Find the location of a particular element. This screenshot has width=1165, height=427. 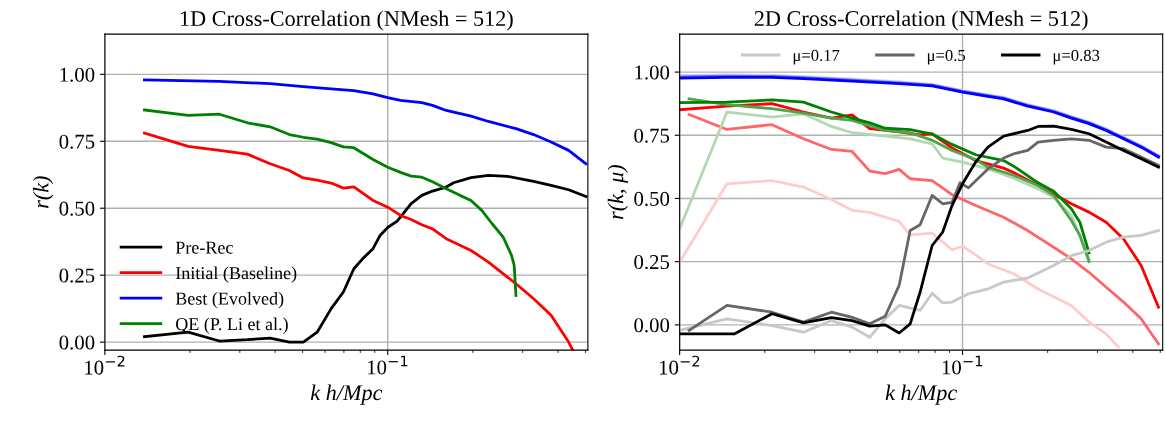

legend-label: μ=0.17 is located at coordinates (816, 57).